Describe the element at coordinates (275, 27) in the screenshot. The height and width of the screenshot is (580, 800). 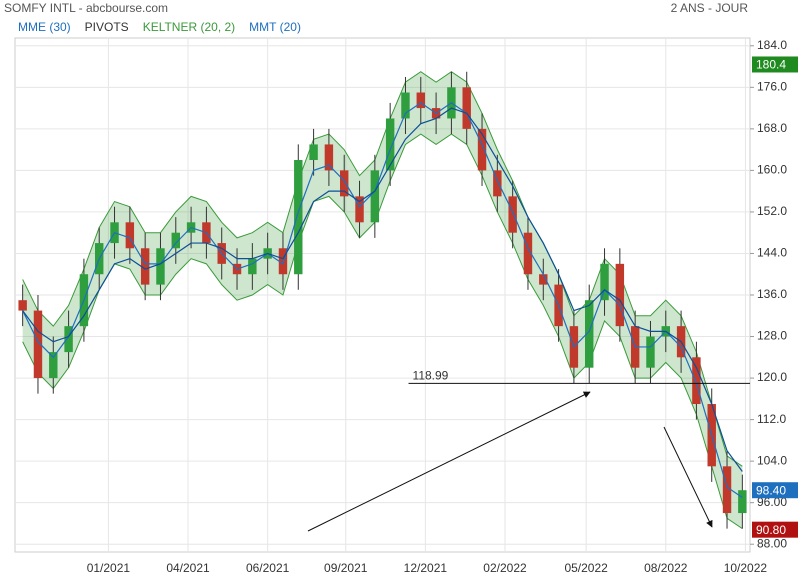
I see `legend-entry: MMT (20)` at that location.